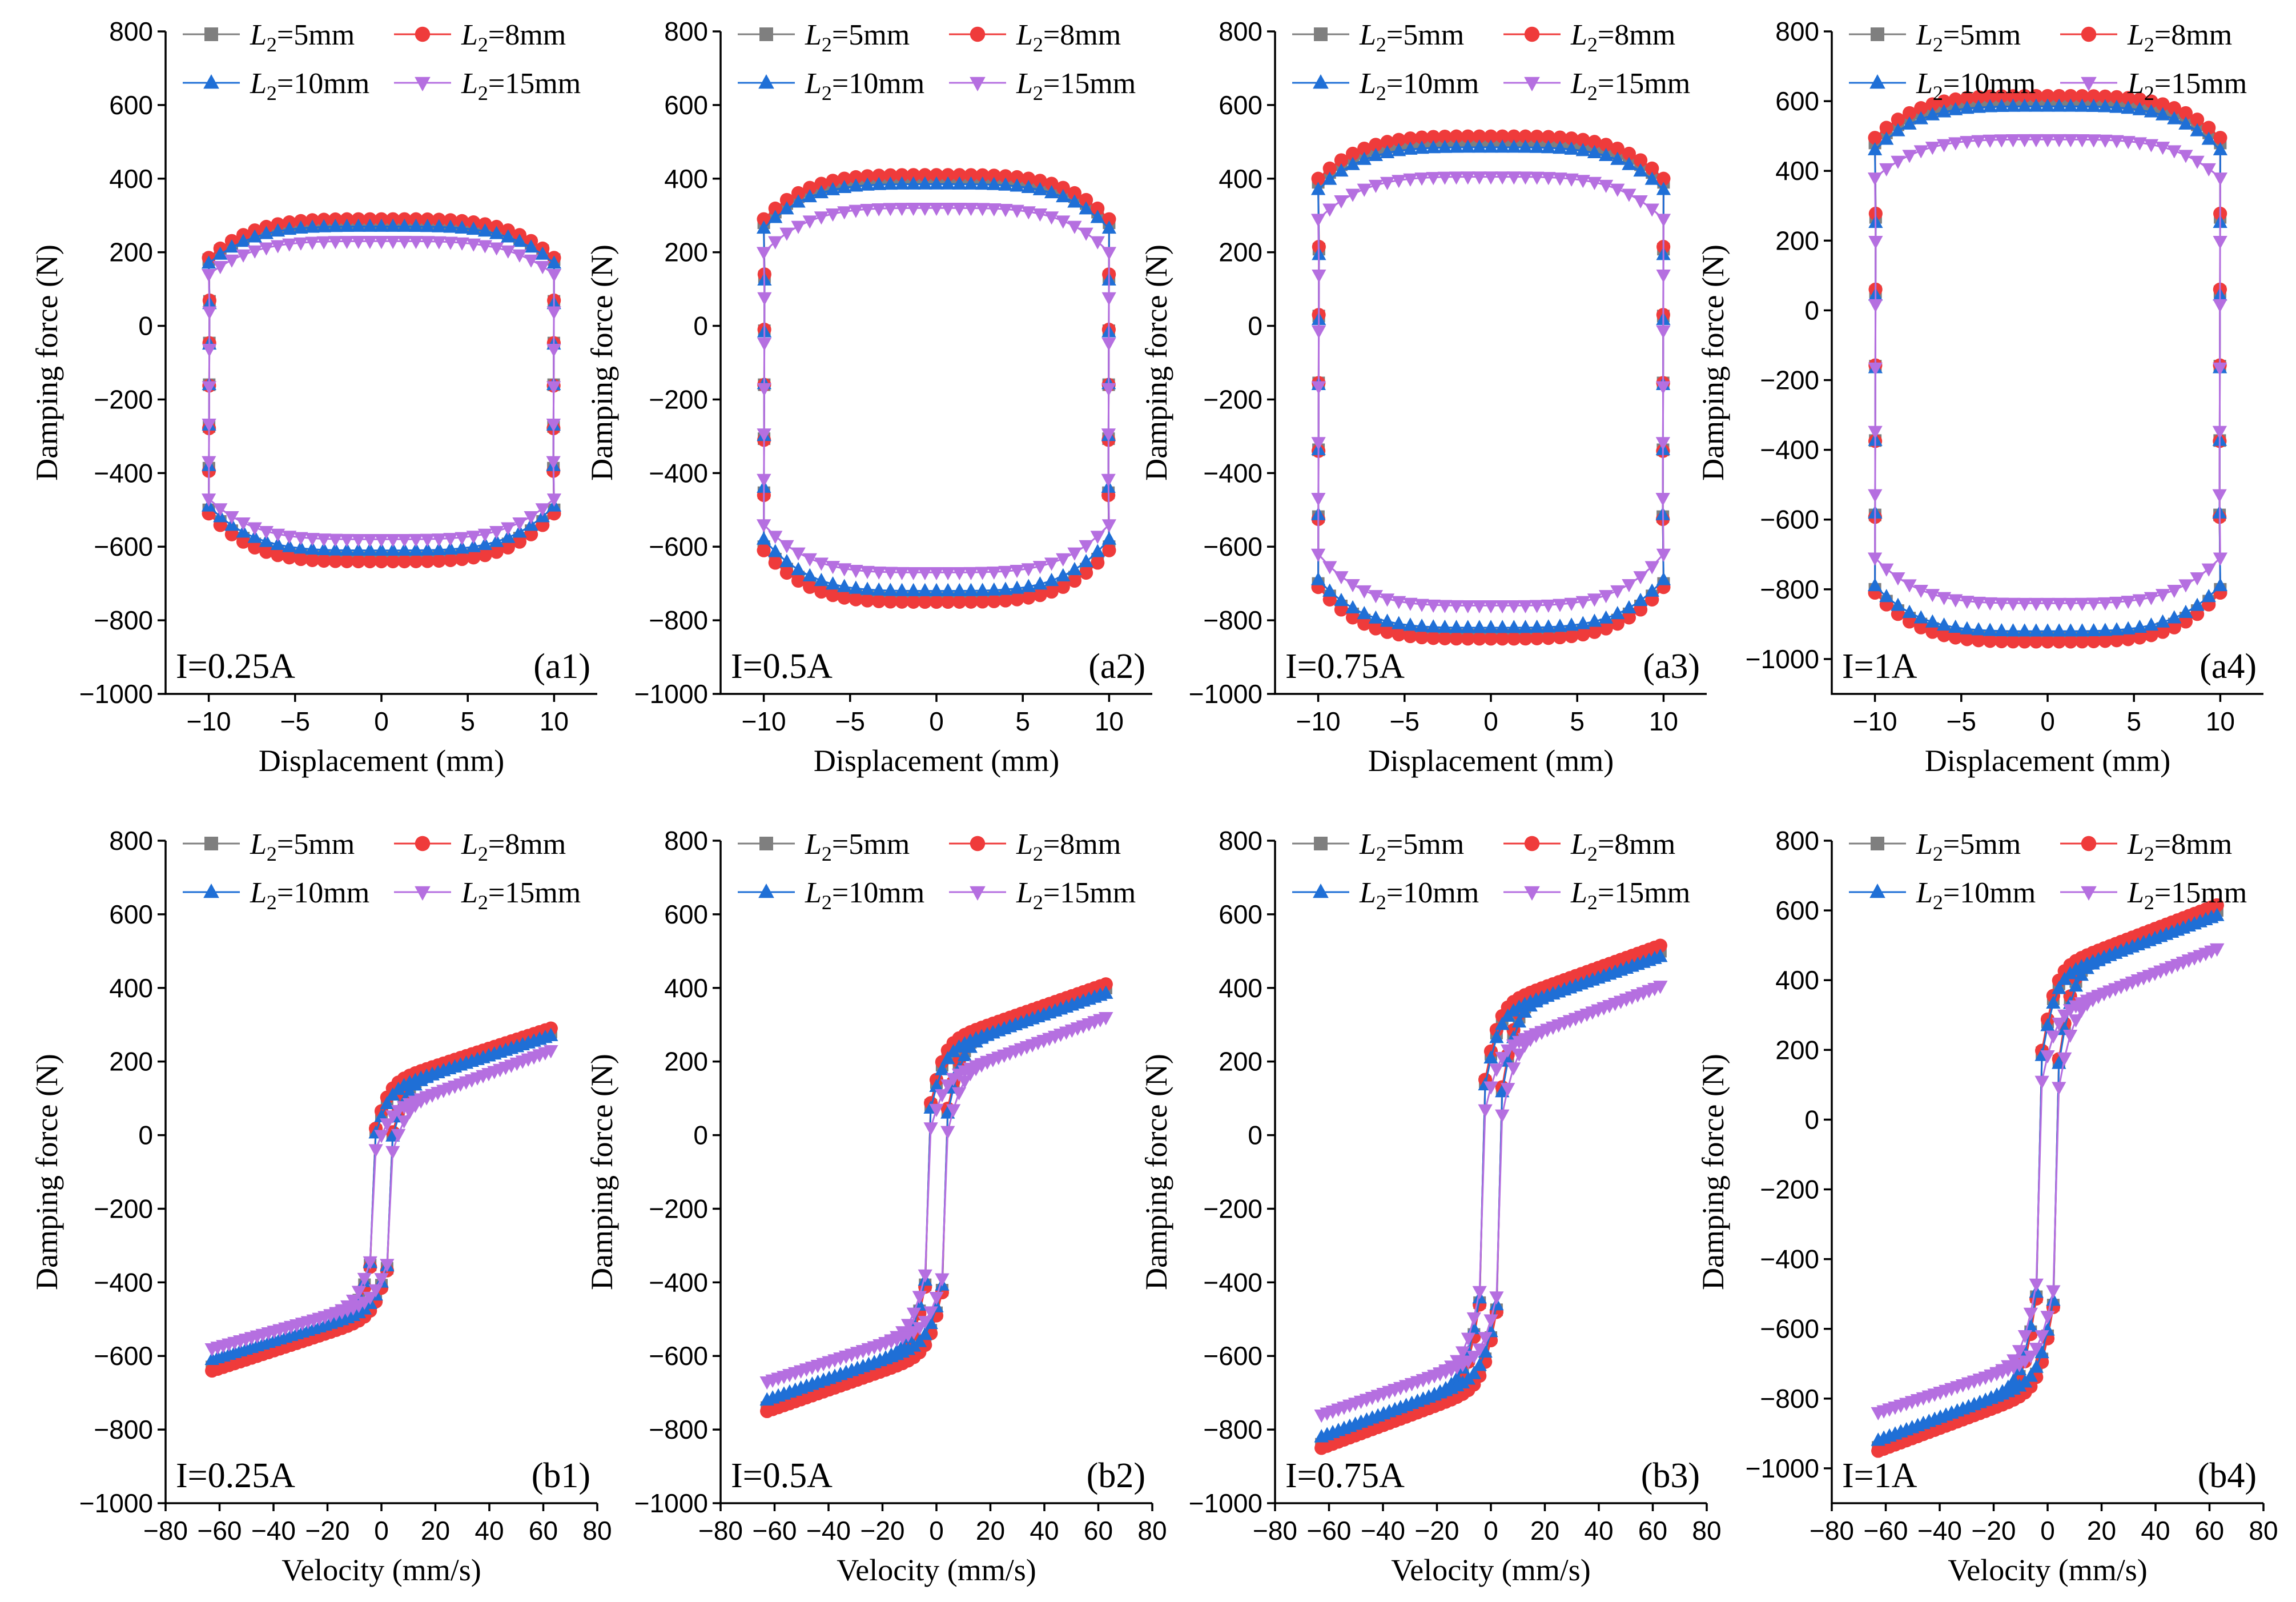 The image size is (2296, 1602). Describe the element at coordinates (1490, 1530) in the screenshot. I see `x-tick-label: 0` at that location.